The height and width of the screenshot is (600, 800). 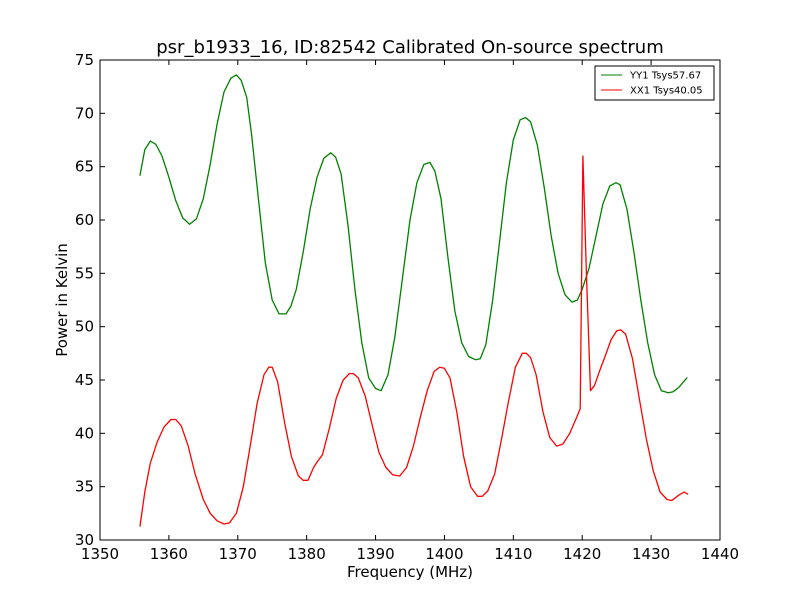 I want to click on y-tick-label: 30, so click(x=84, y=540).